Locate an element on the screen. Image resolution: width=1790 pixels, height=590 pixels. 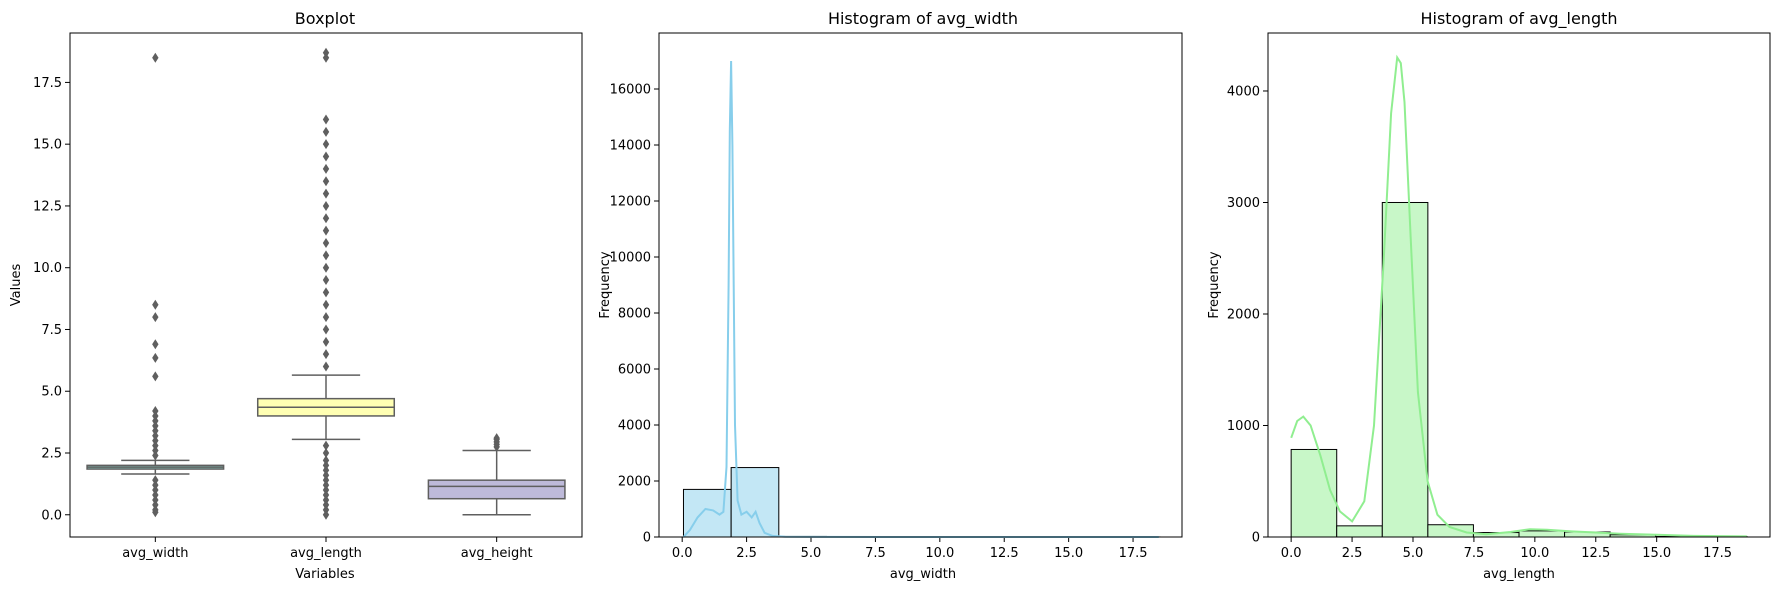
box-avg_height is located at coordinates (496, 489).